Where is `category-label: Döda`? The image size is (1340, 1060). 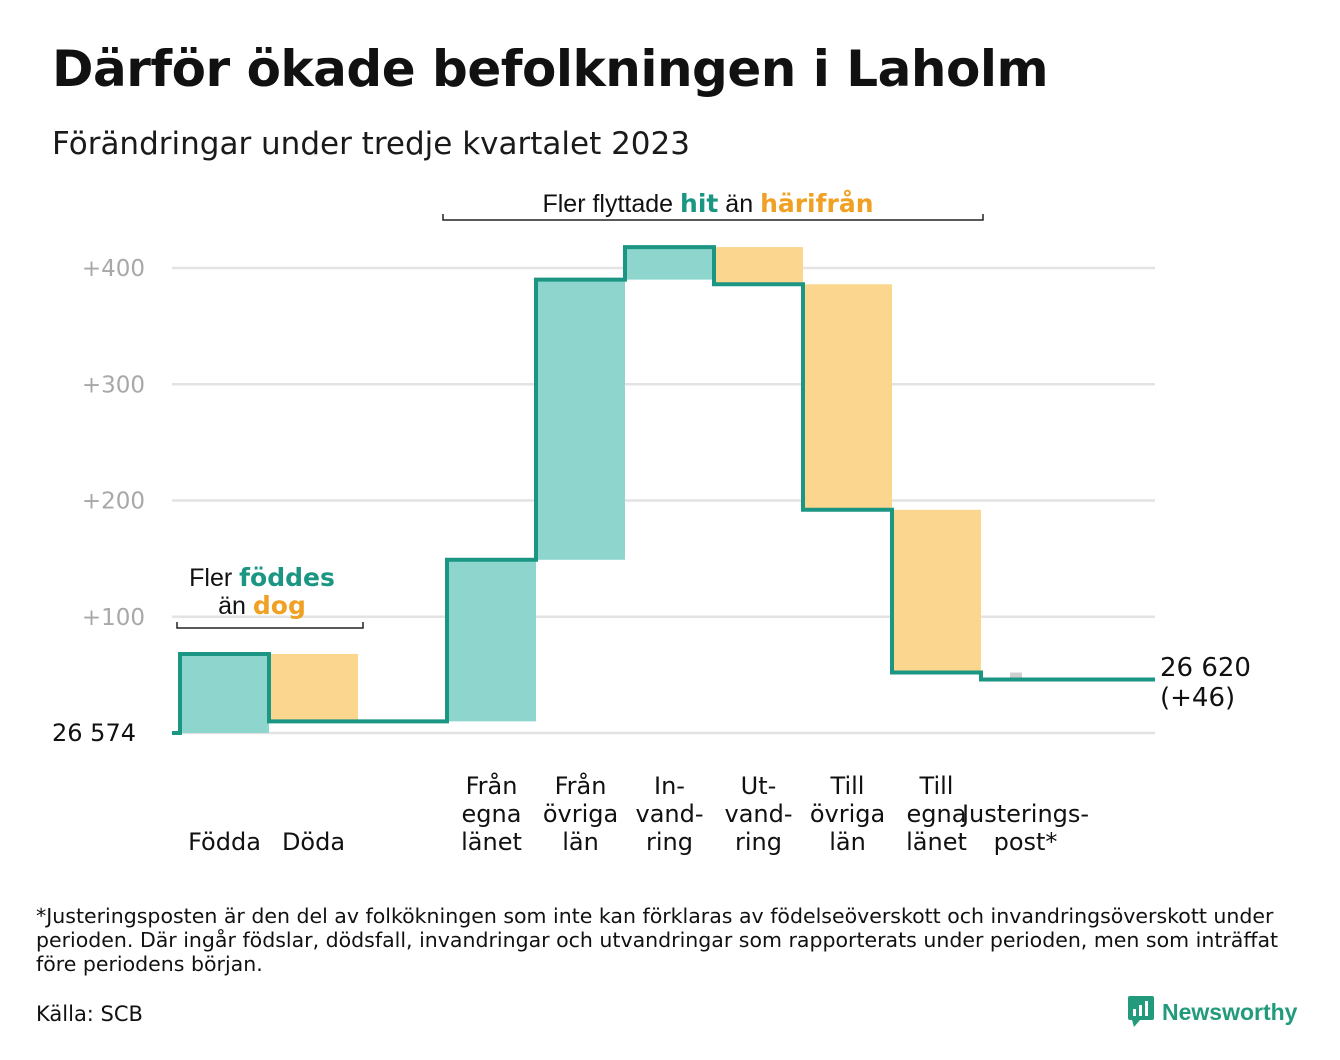 category-label: Döda is located at coordinates (313, 842).